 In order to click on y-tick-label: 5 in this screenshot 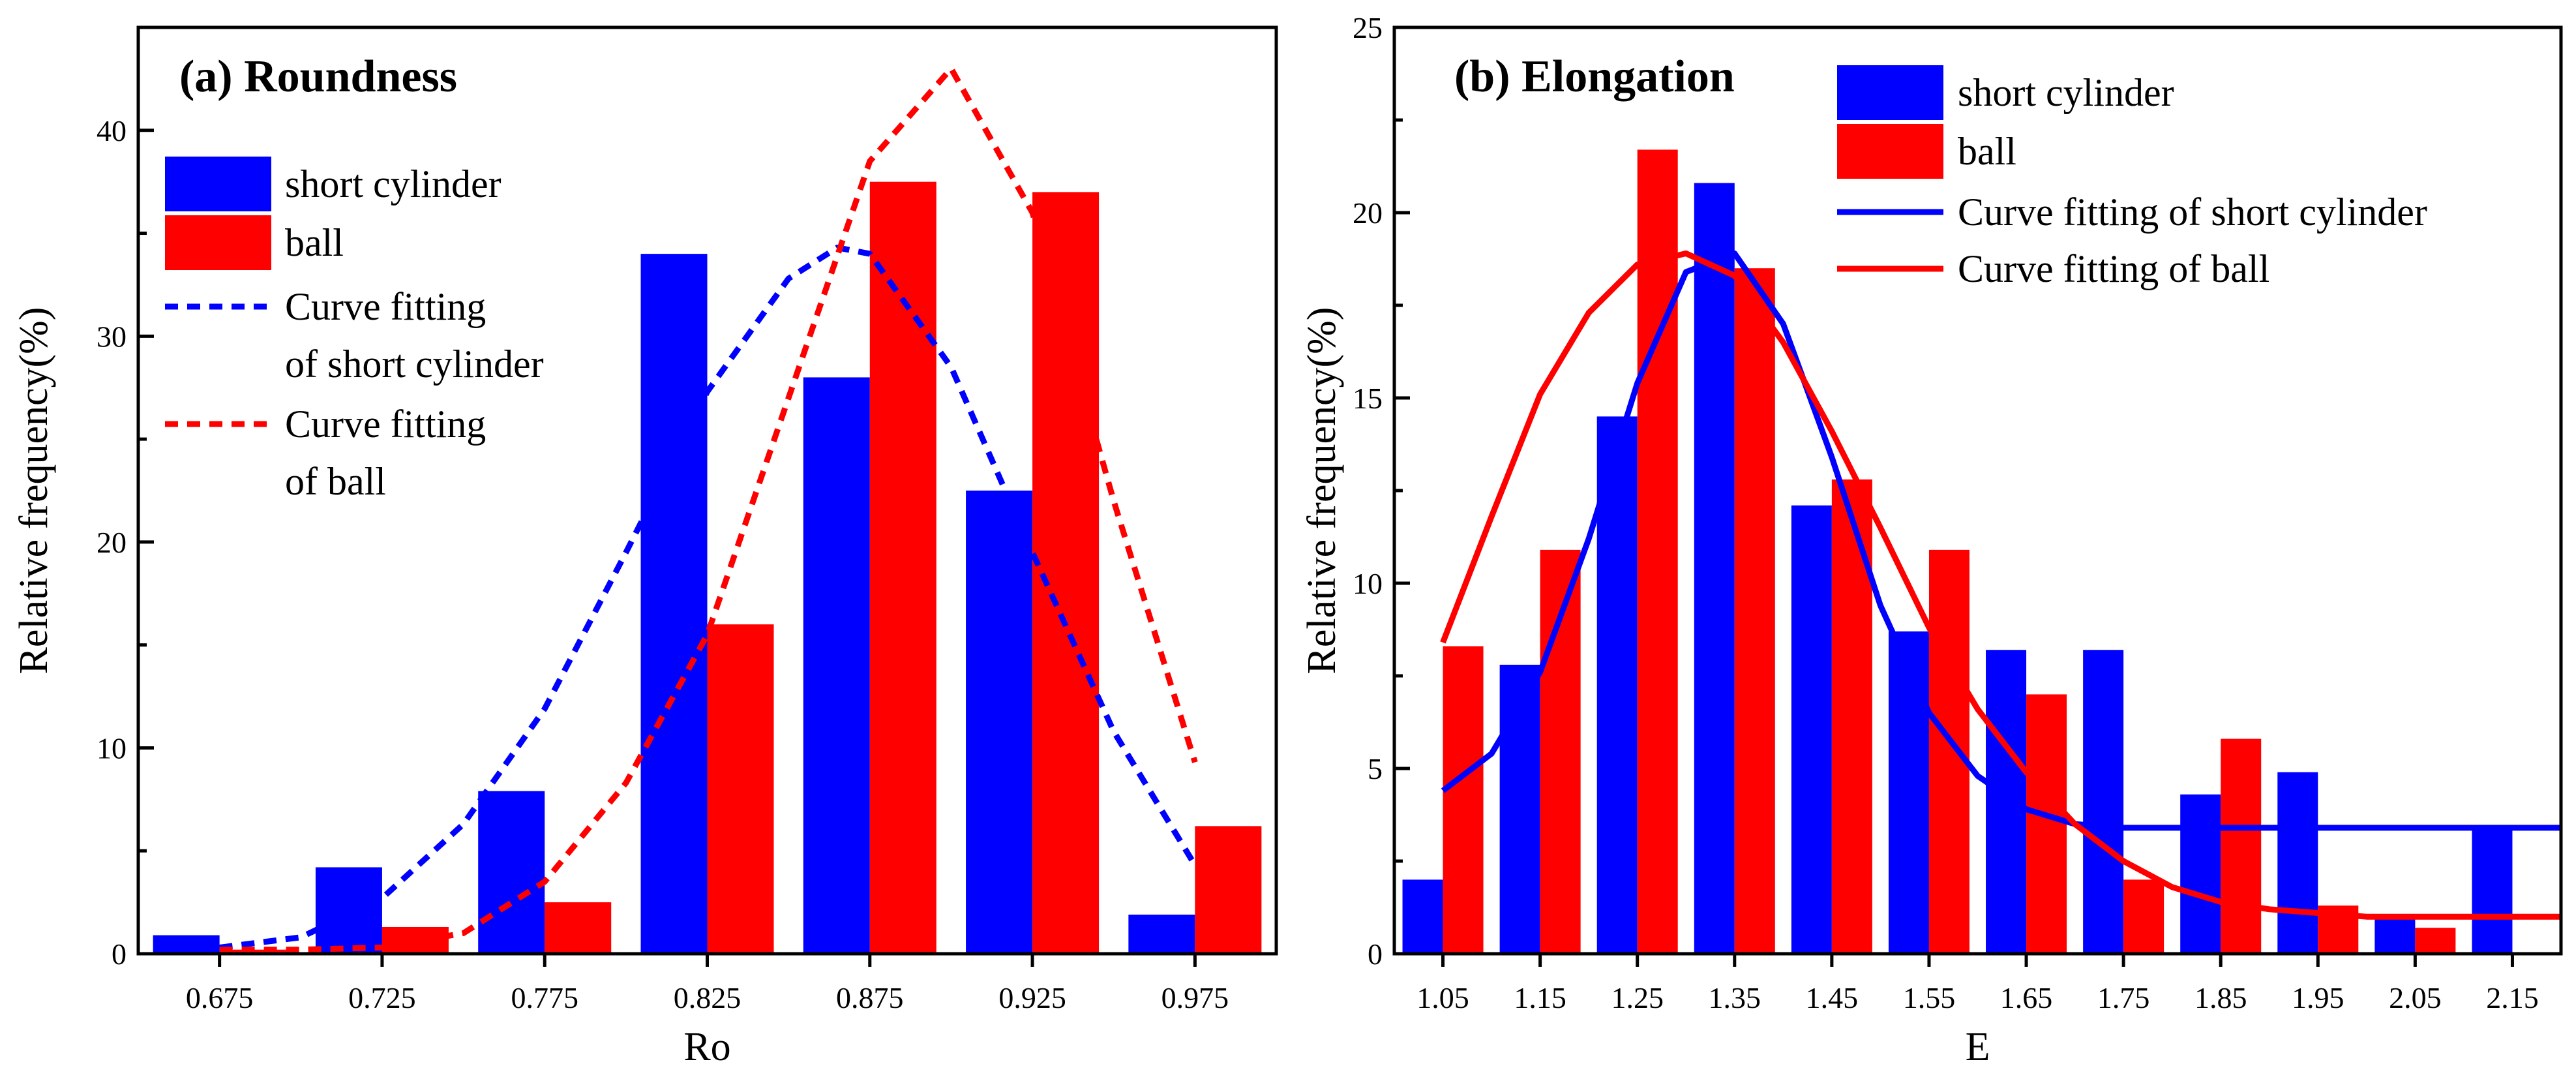, I will do `click(1375, 769)`.